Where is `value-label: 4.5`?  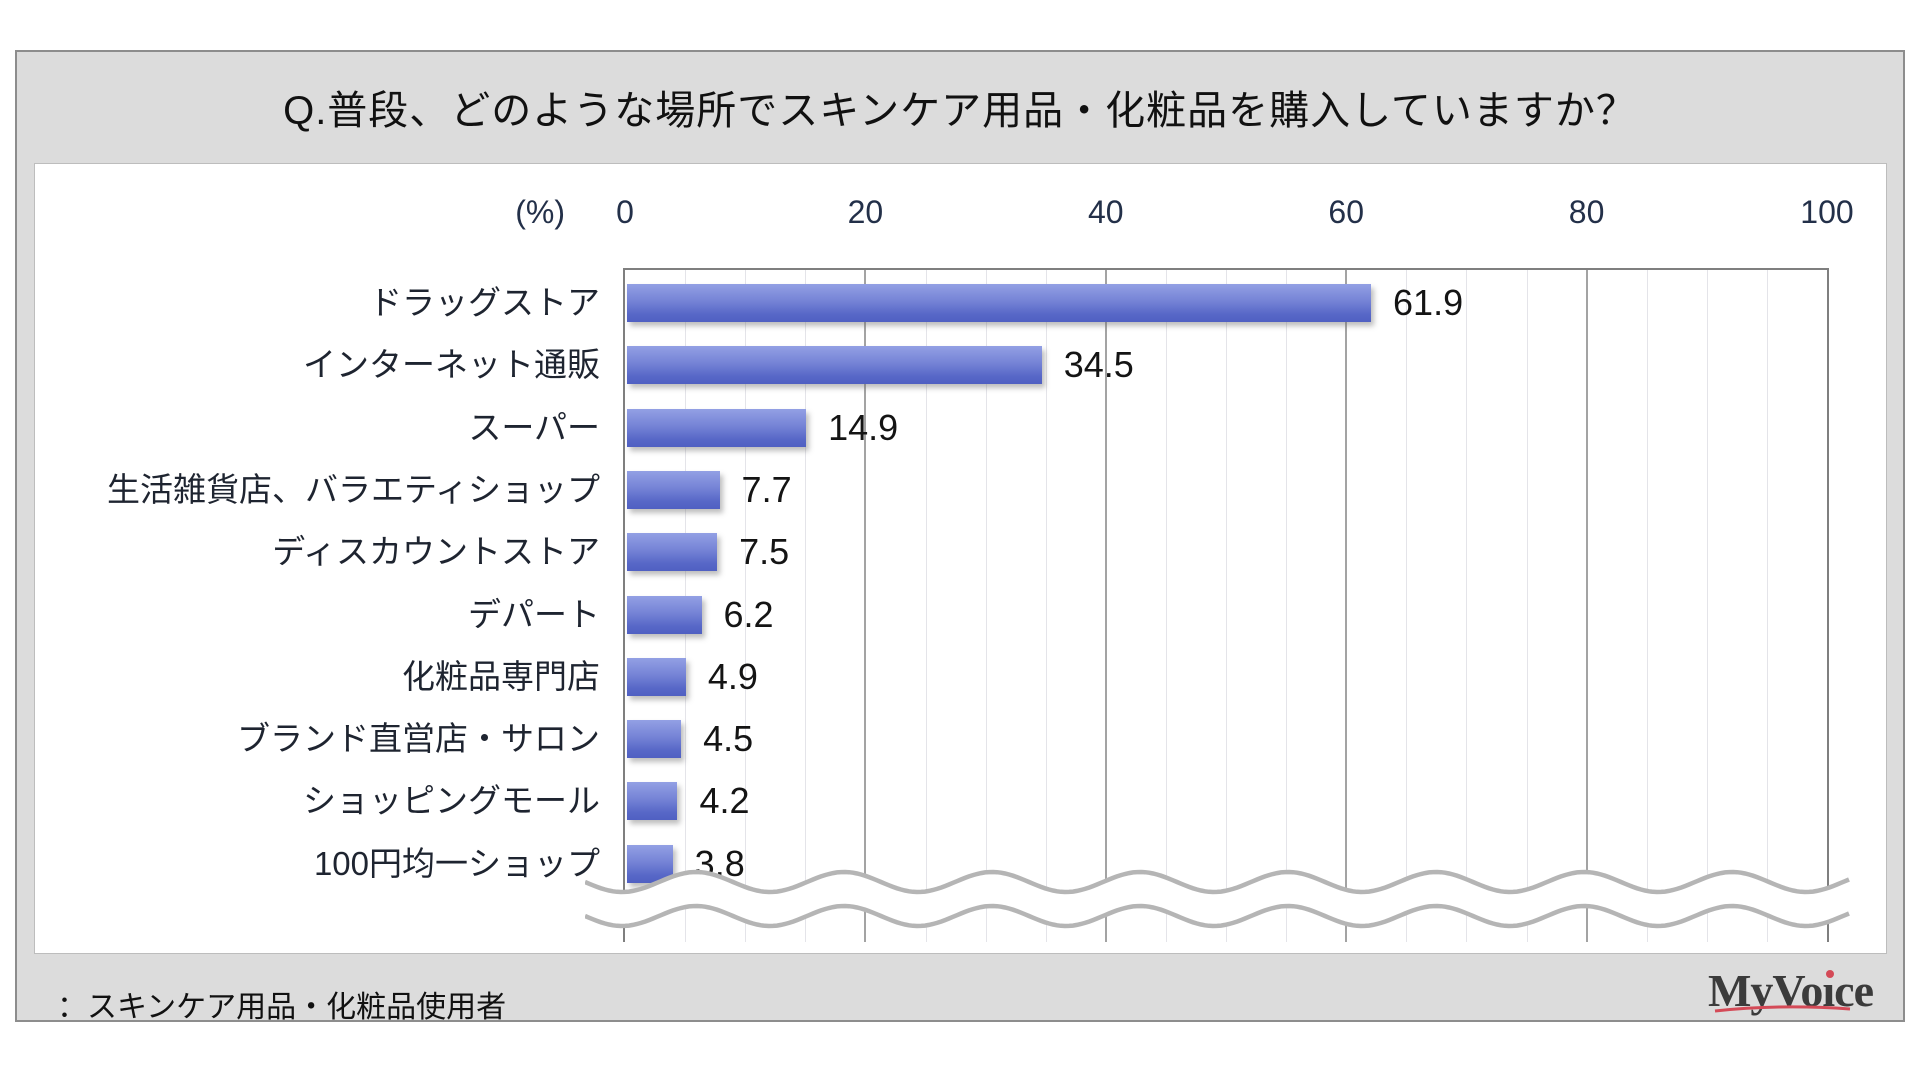 value-label: 4.5 is located at coordinates (728, 739).